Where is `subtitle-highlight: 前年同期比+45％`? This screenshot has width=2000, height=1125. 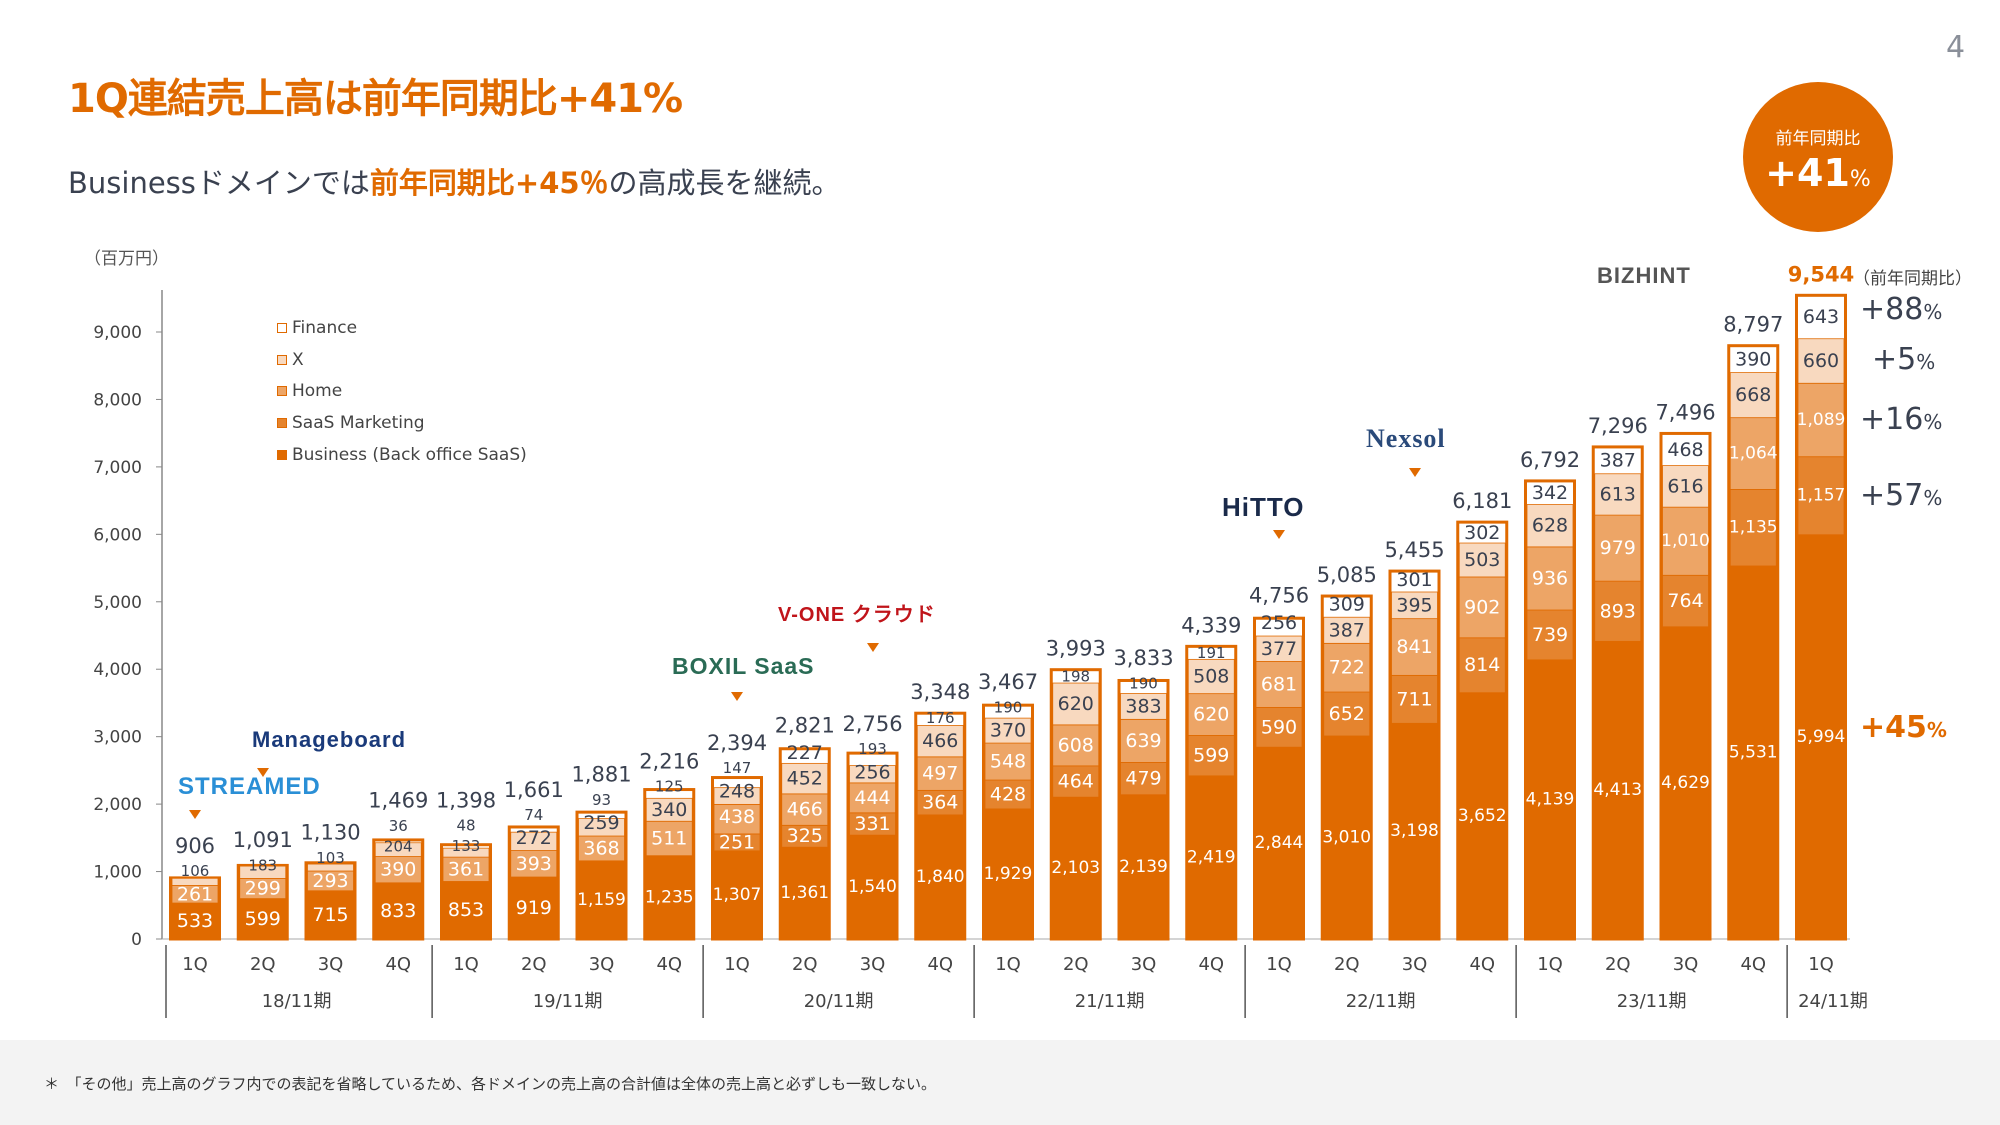
subtitle-highlight: 前年同期比+45％ is located at coordinates (489, 183).